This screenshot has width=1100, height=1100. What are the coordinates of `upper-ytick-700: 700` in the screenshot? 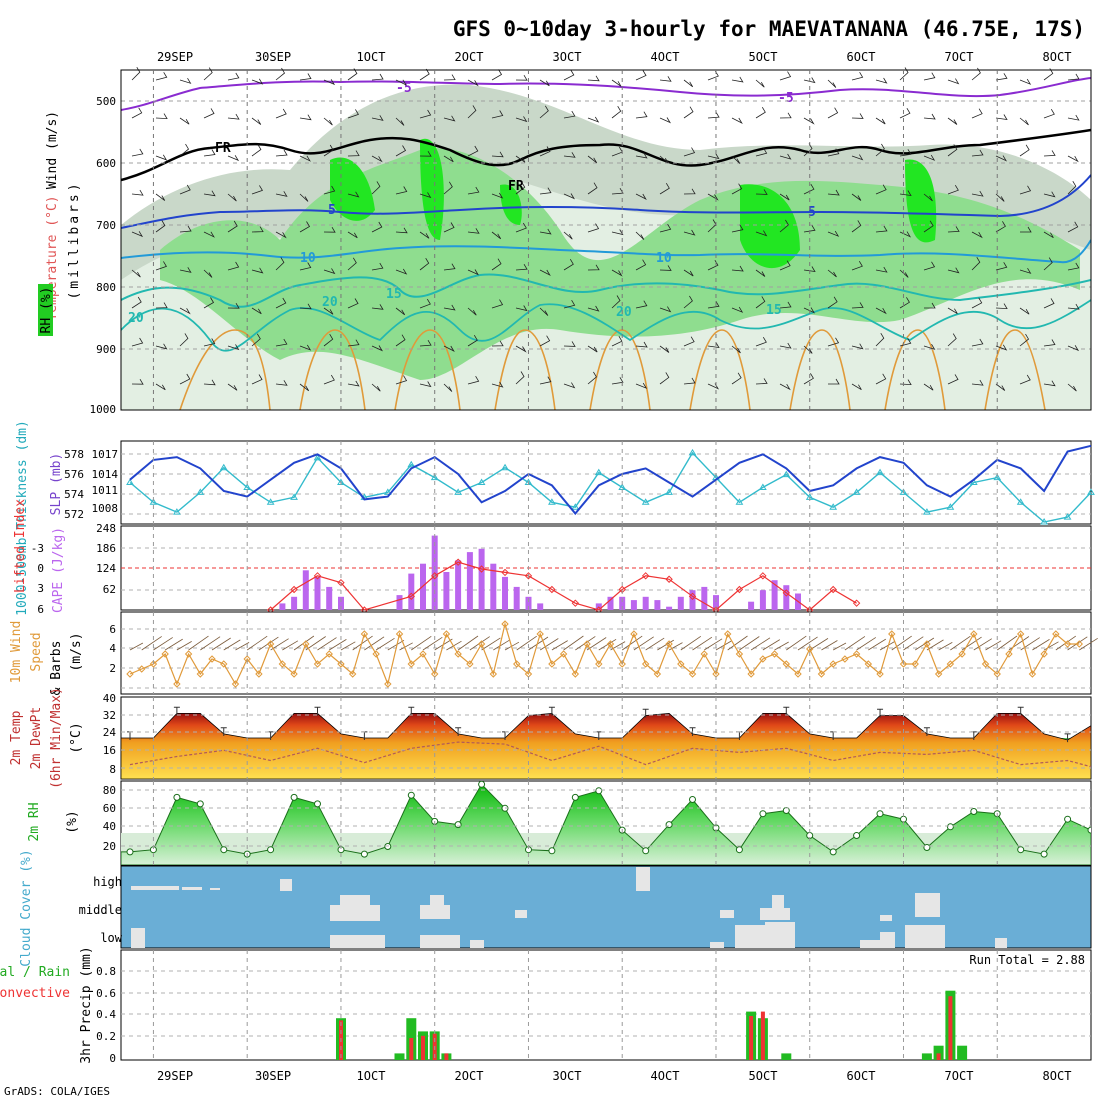 It's located at (106, 225).